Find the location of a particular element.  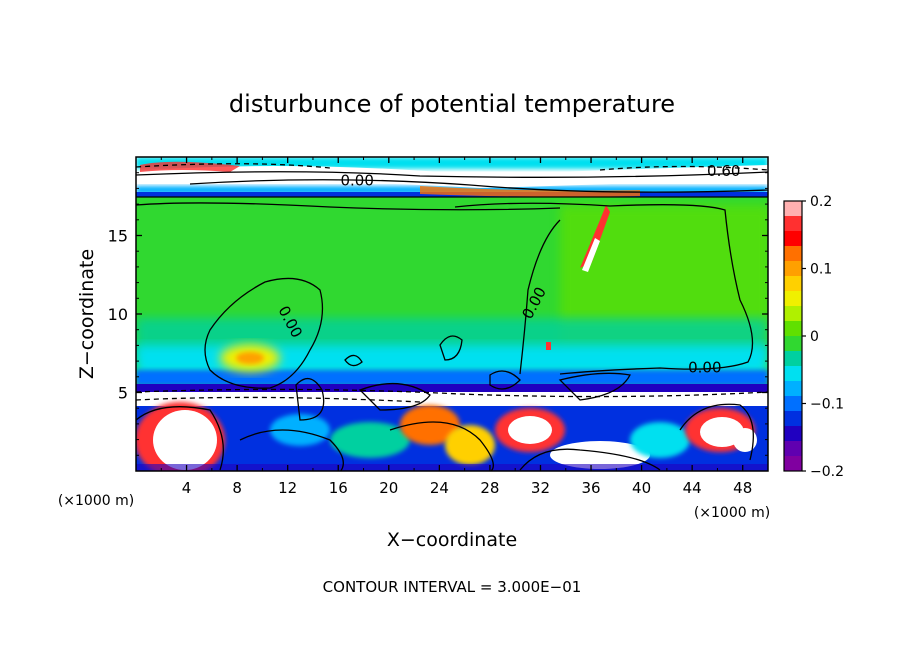

x-tick-label: 28 is located at coordinates (489, 488).